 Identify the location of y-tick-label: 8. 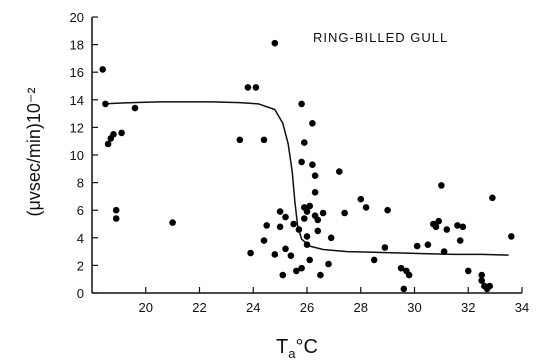
(80, 183).